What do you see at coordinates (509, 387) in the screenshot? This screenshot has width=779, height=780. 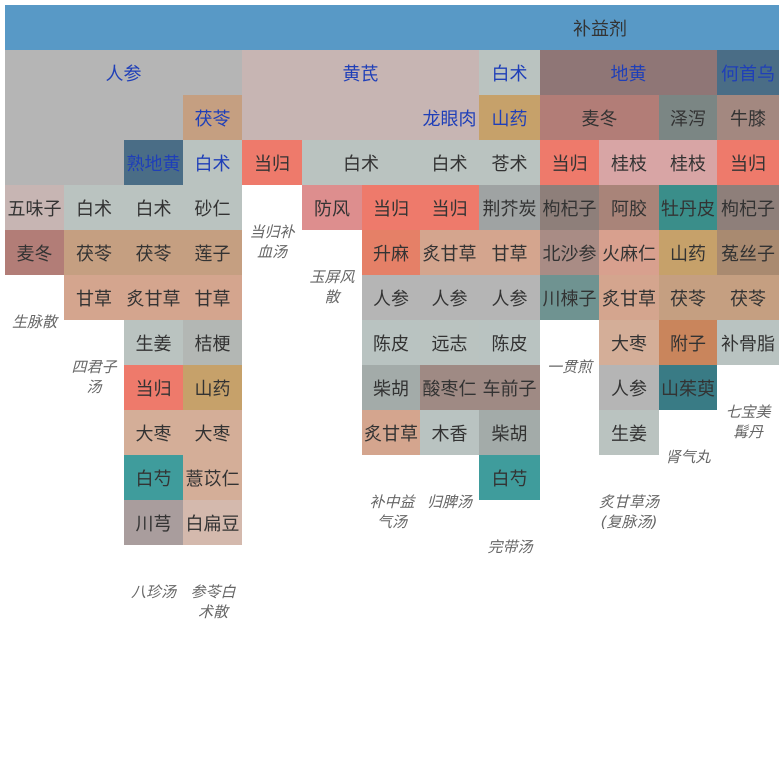 I see `herb-cheqianzi: 车前子` at bounding box center [509, 387].